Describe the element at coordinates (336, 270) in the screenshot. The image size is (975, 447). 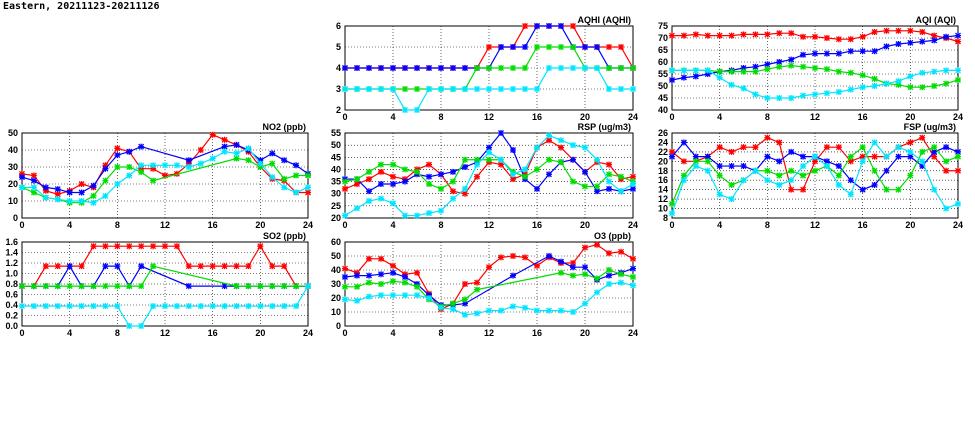
I see `y-tick-label: 40` at that location.